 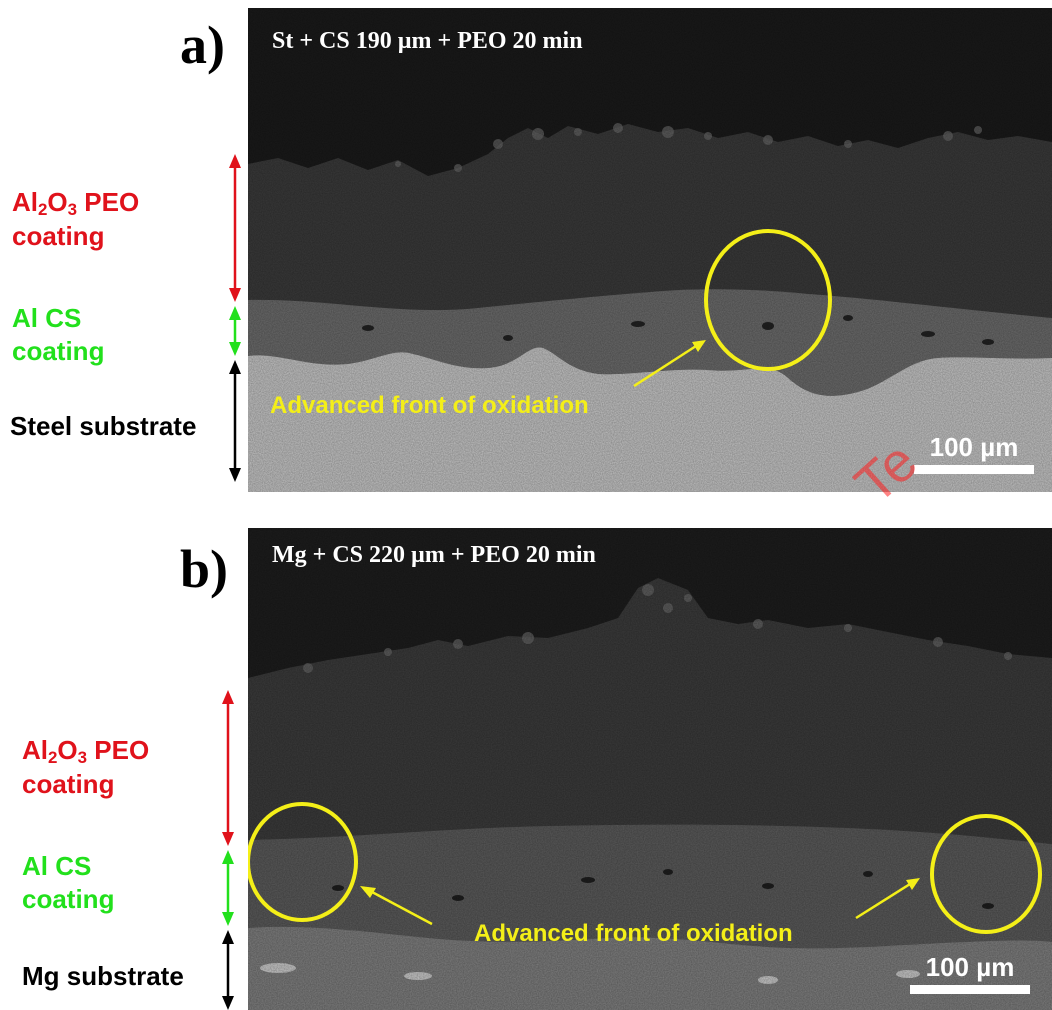 I want to click on substrate-label-b: Mg substrate, so click(x=103, y=976).